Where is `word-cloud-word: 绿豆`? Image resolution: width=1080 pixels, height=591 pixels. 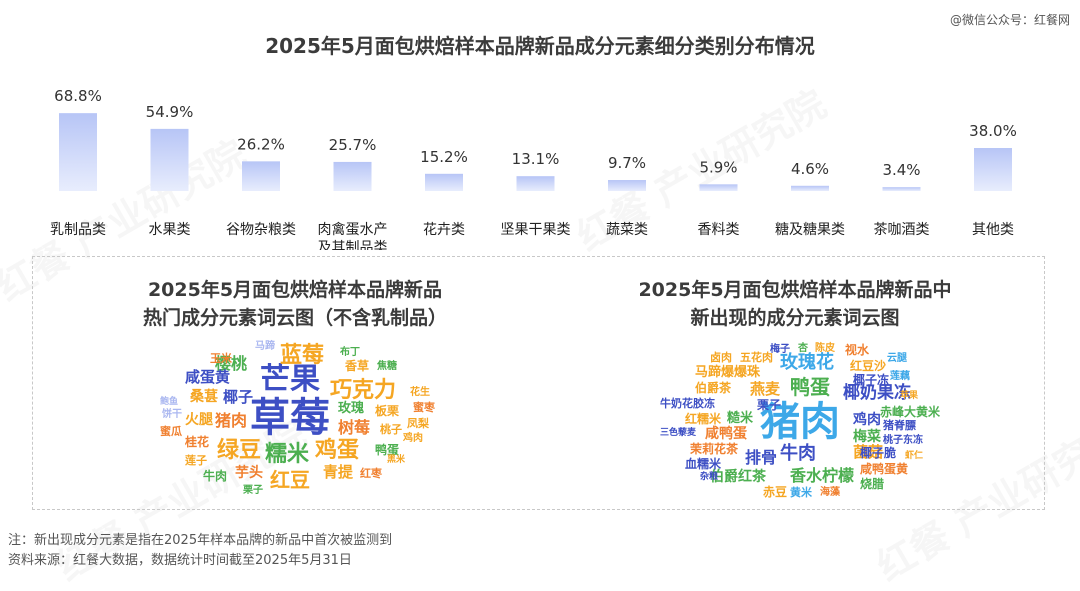 word-cloud-word: 绿豆 is located at coordinates (239, 450).